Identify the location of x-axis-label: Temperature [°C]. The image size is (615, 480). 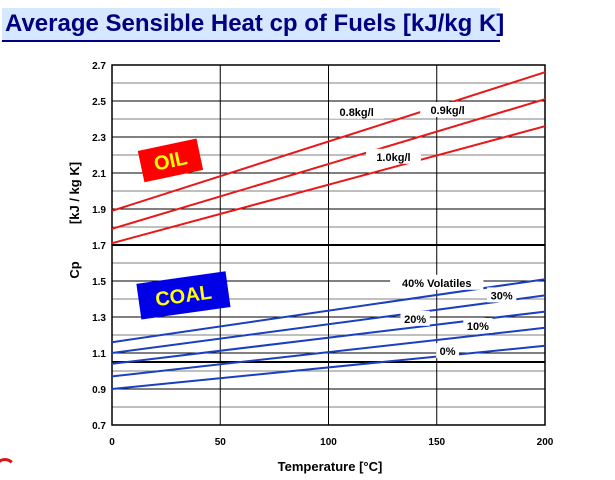
(330, 466).